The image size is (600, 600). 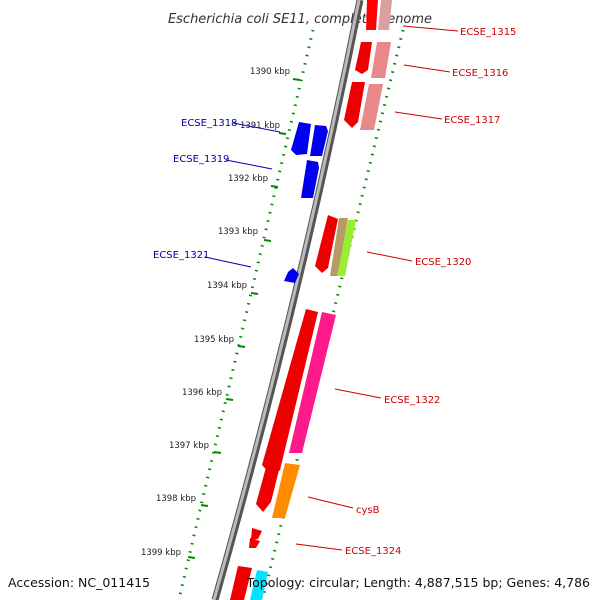 What do you see at coordinates (480, 73) in the screenshot?
I see `label-ecse-1316: ECSE_1316` at bounding box center [480, 73].